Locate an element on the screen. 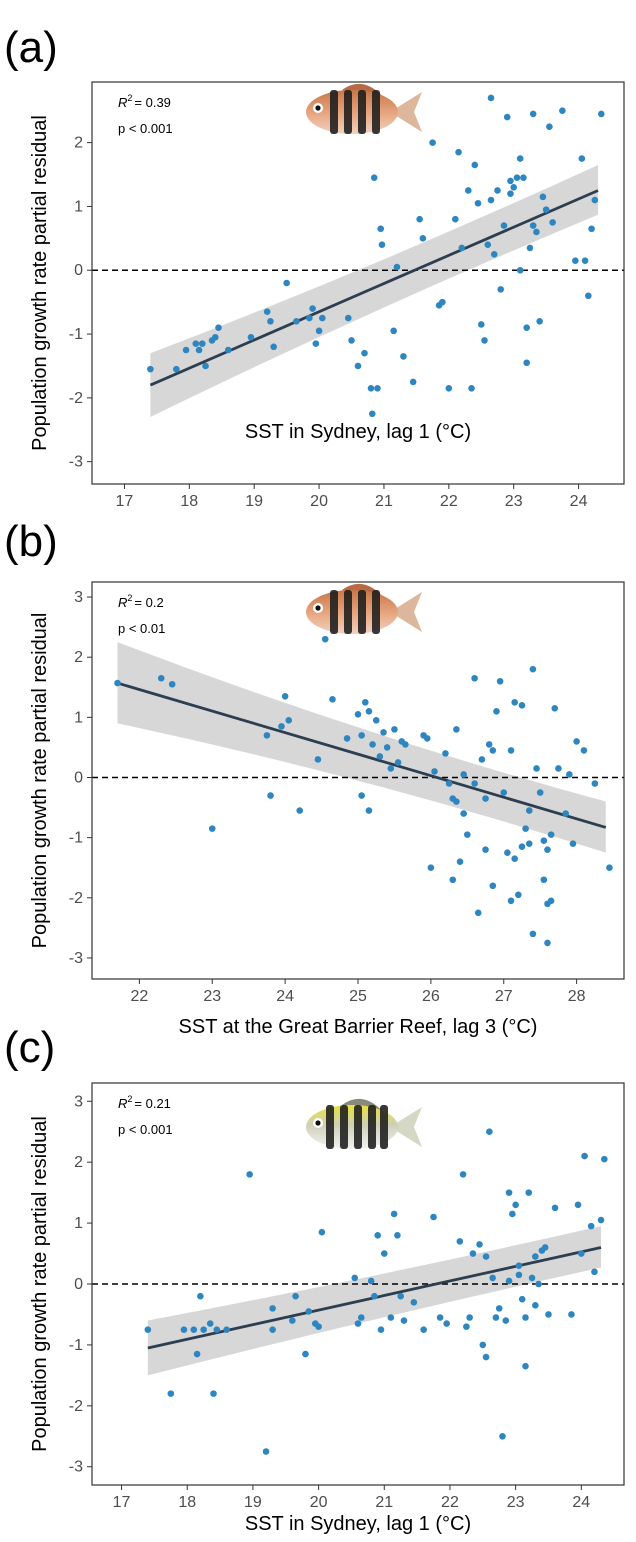  fish-pupil is located at coordinates (318, 1123).